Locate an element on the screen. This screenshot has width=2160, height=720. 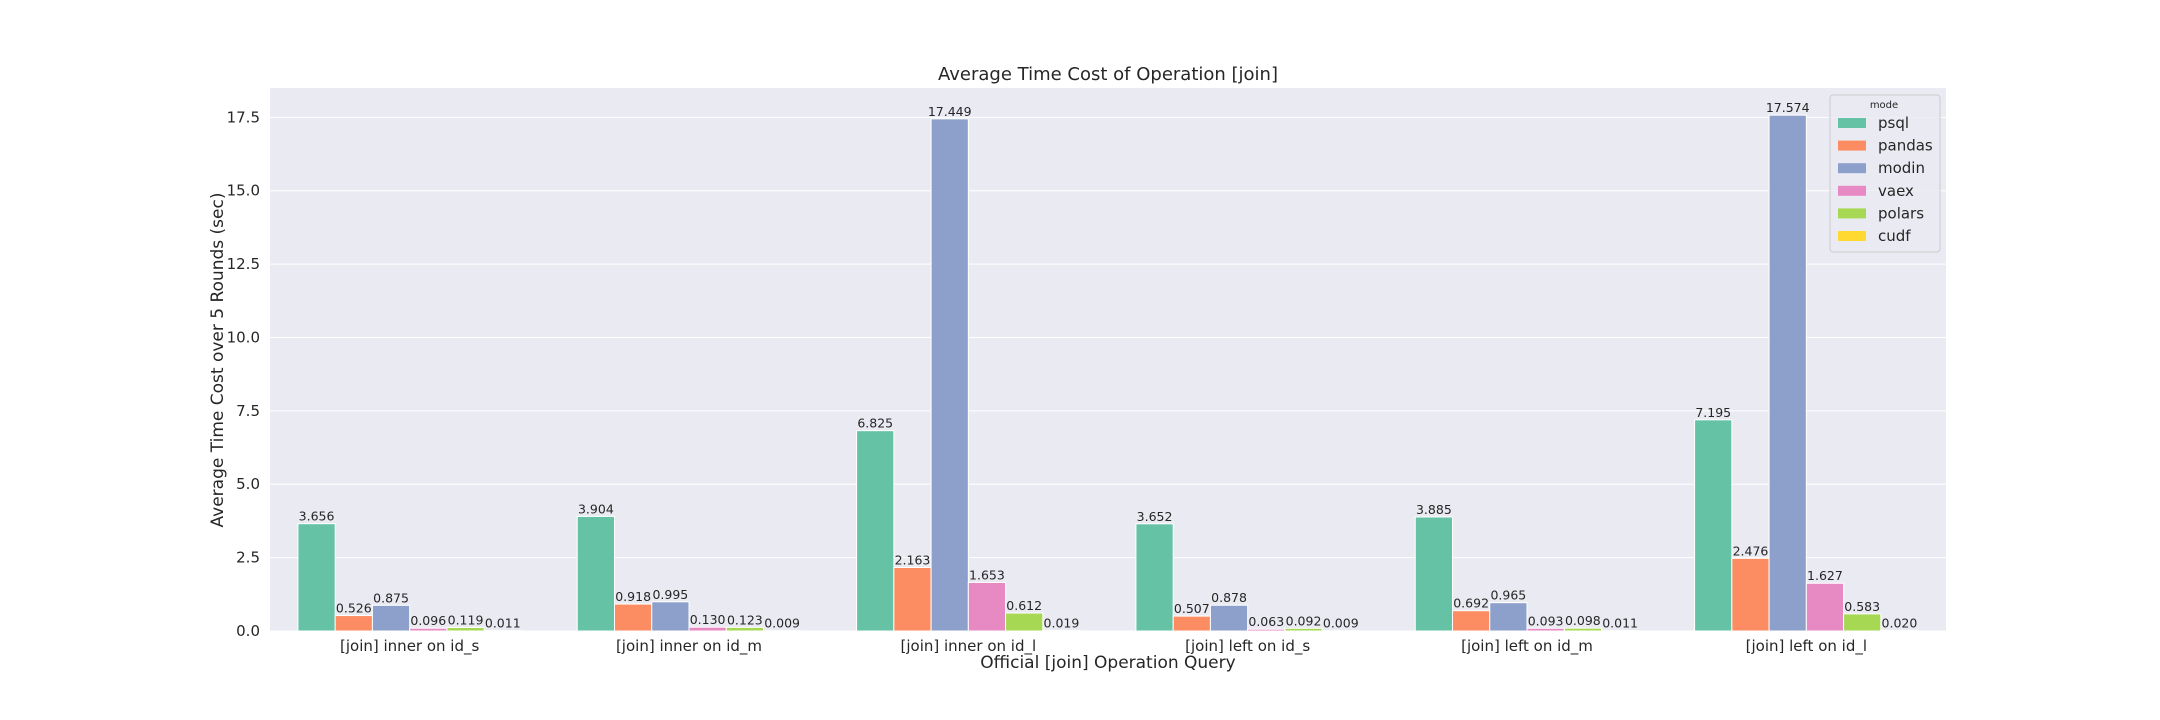
bar-value-label: 3.885 is located at coordinates (1434, 509).